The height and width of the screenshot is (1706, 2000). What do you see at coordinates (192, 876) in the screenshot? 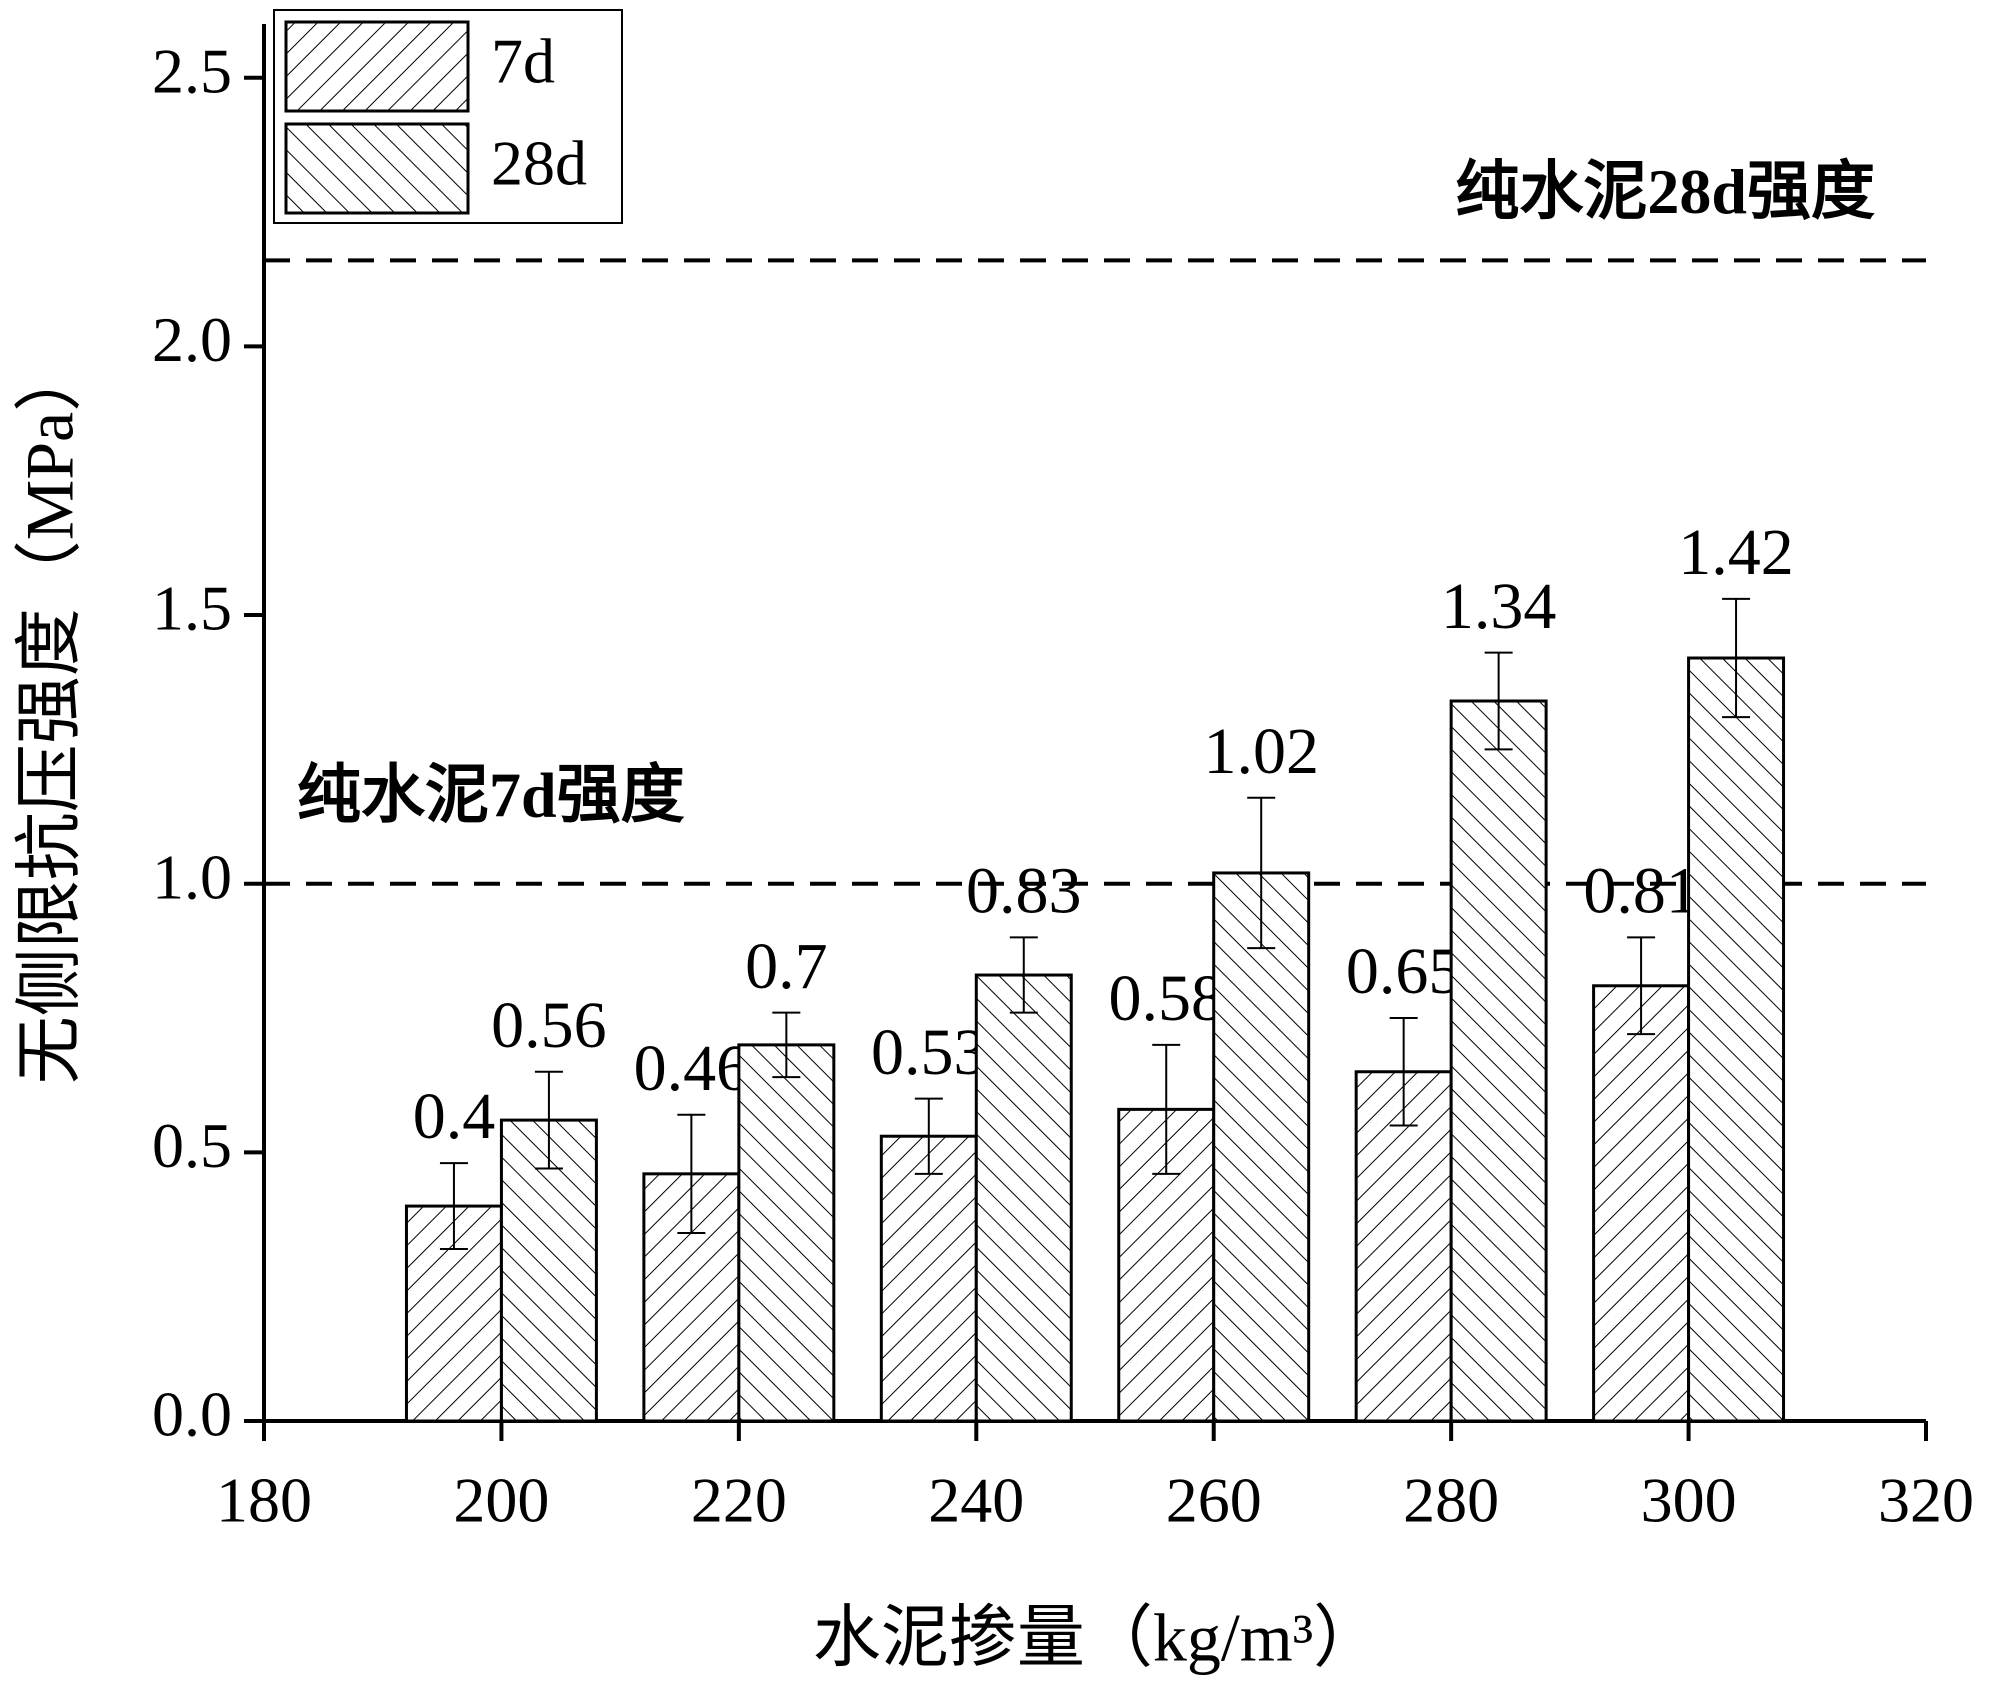
I see `y-tick-label: 1.0` at bounding box center [192, 876].